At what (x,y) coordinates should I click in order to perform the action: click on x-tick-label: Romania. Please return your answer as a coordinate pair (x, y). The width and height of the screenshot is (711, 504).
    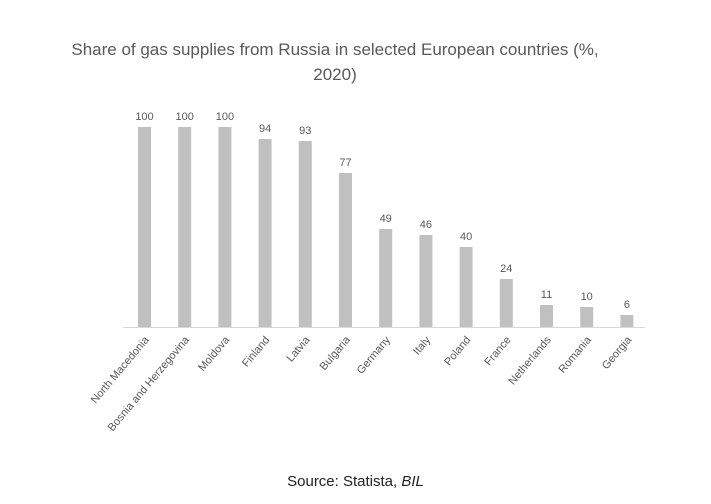
    Looking at the image, I should click on (576, 355).